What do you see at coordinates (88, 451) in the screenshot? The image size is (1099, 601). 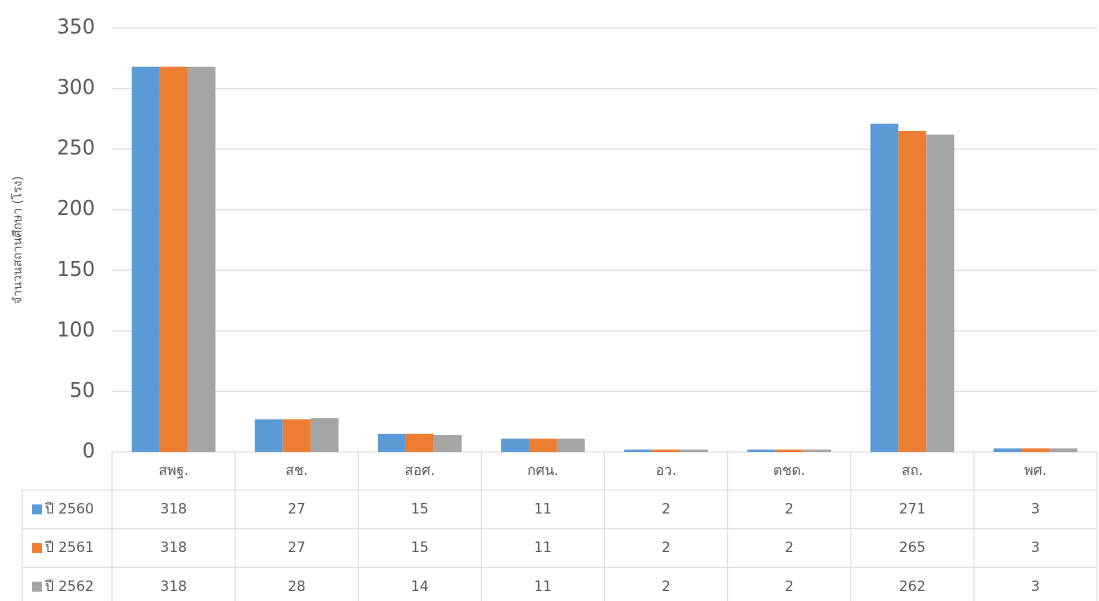 I see `y-tick-label: 0` at bounding box center [88, 451].